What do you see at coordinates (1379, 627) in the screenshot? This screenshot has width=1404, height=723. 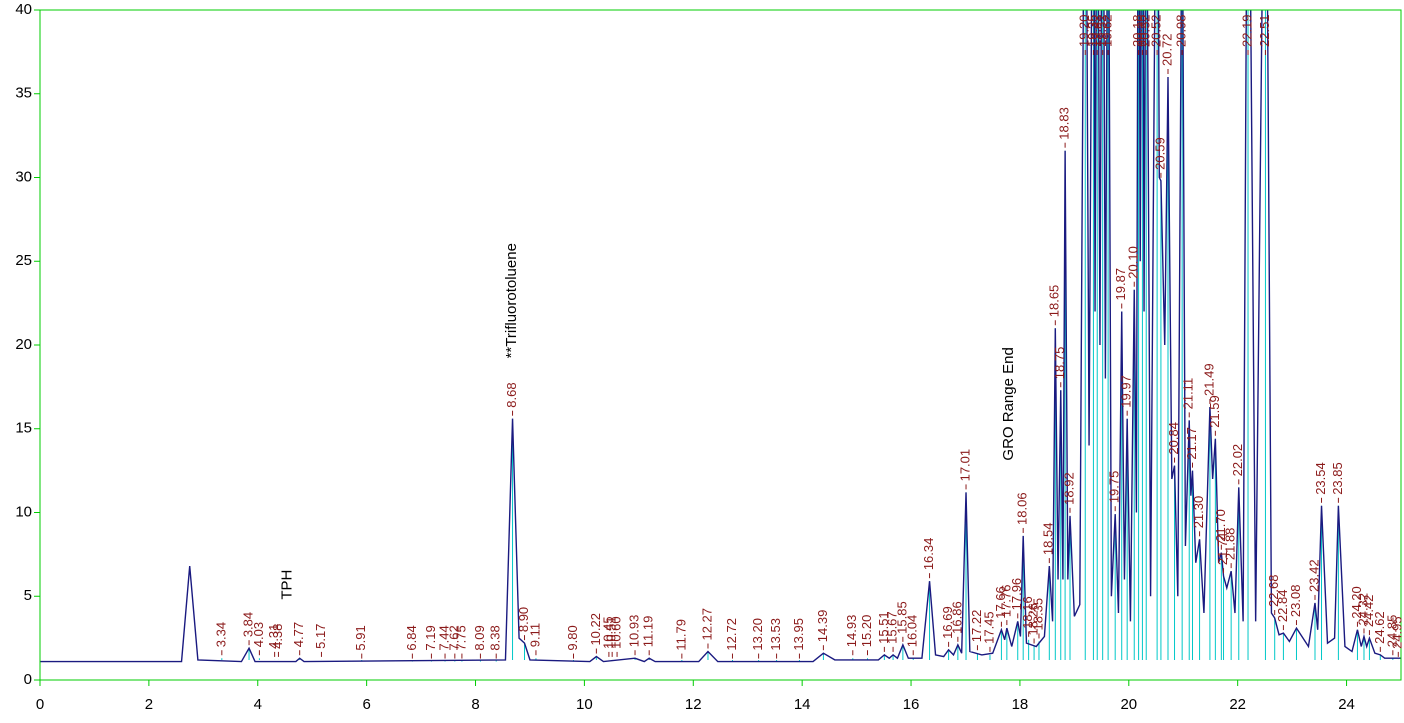 I see `peak-label: 24.62` at bounding box center [1379, 627].